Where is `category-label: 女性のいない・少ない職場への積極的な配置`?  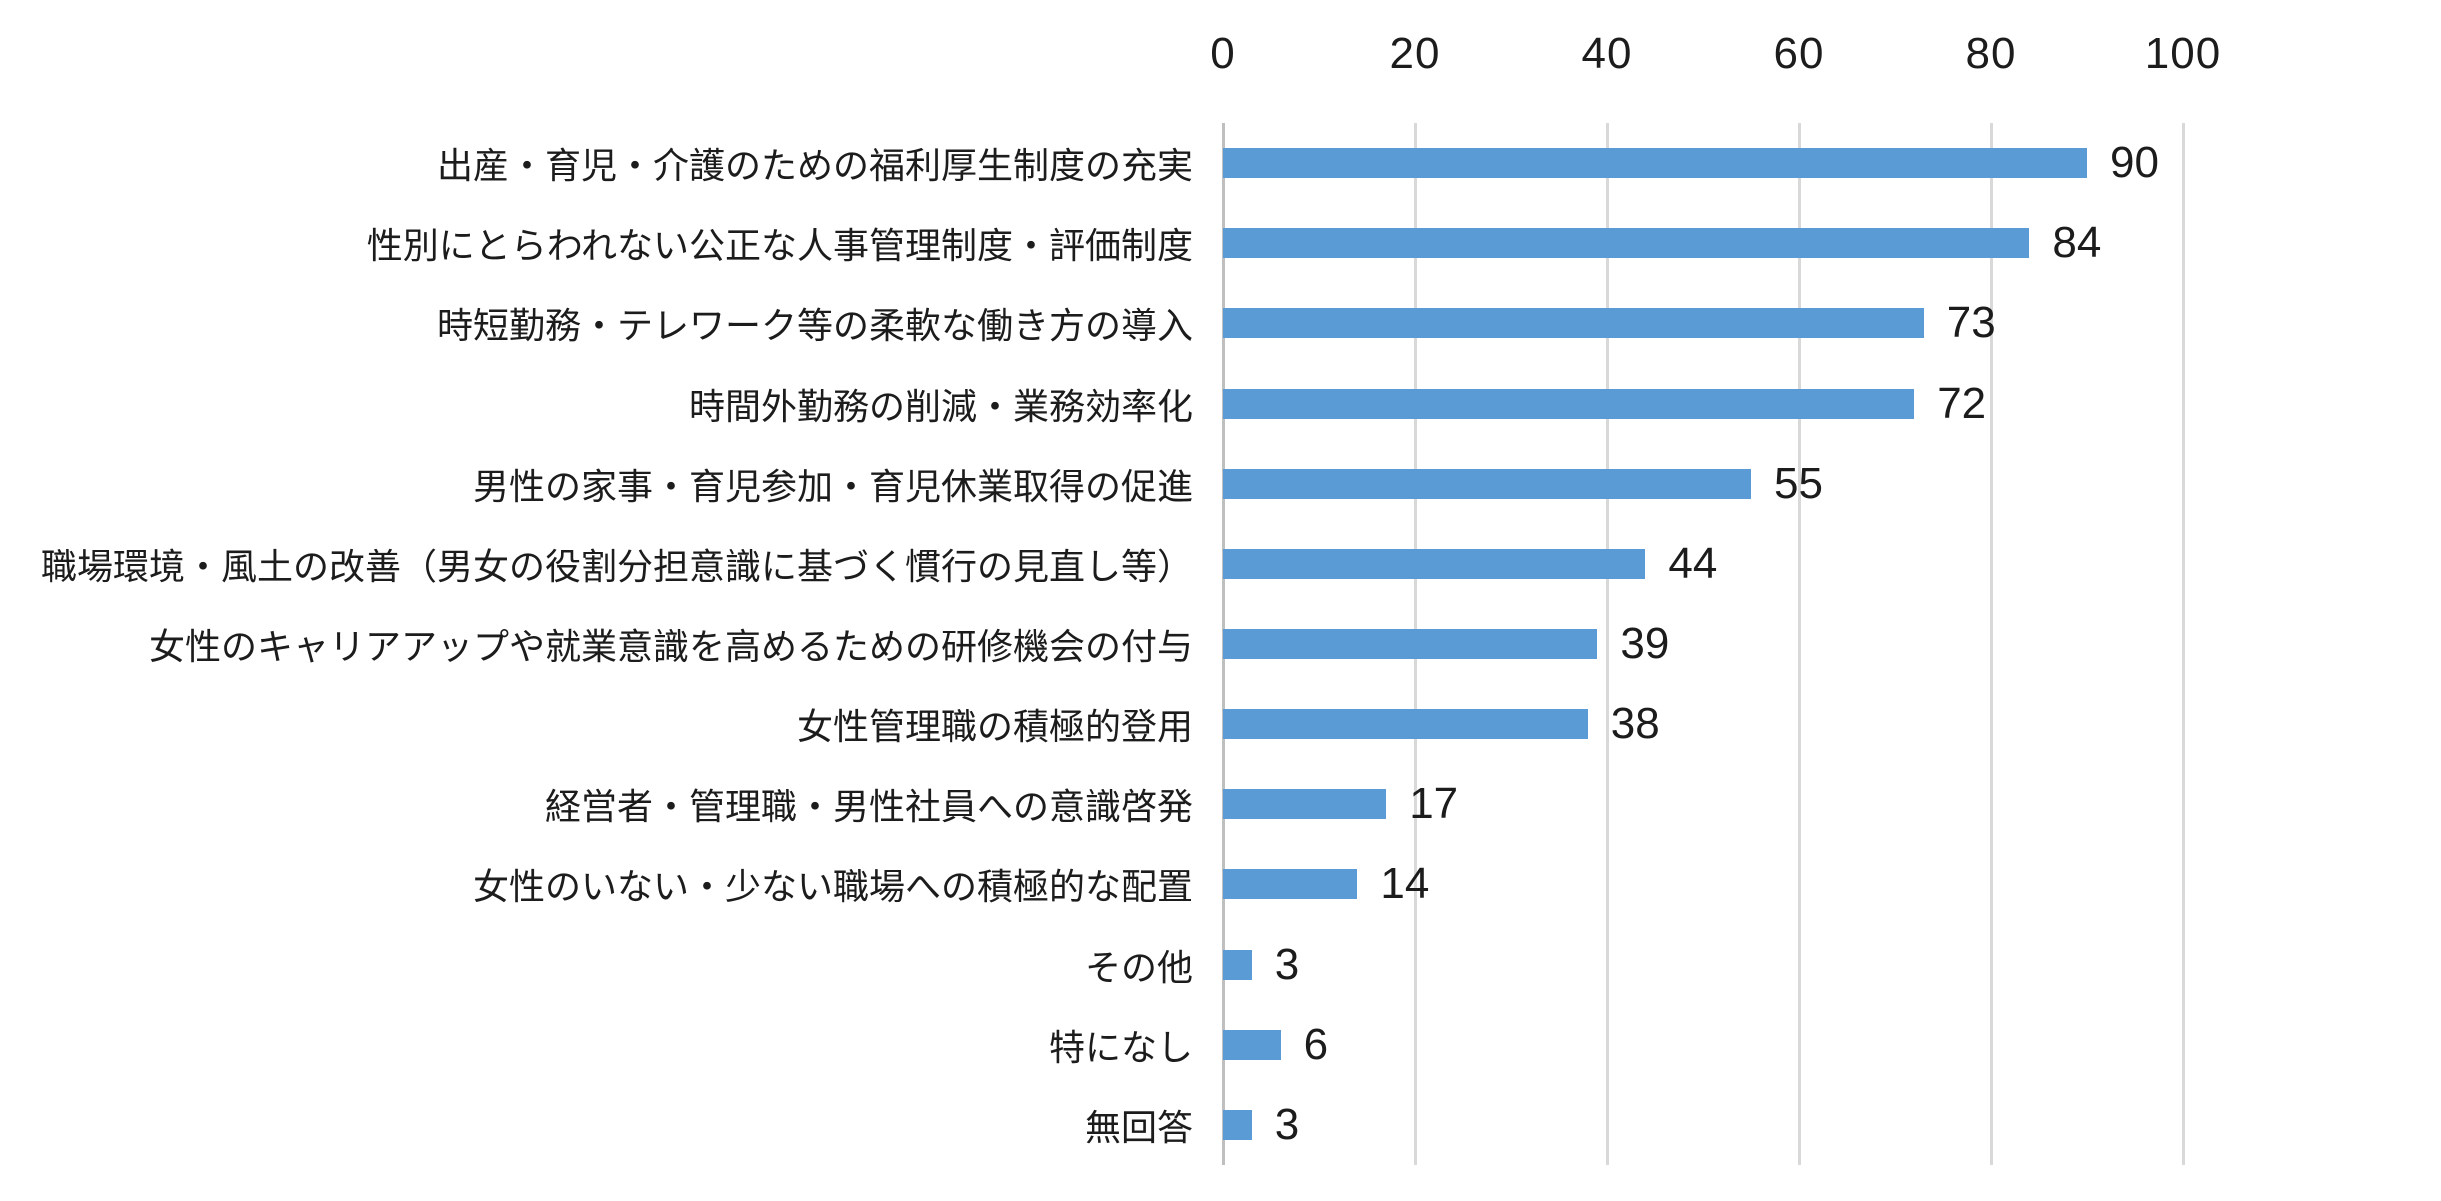 category-label: 女性のいない・少ない職場への積極的な配置 is located at coordinates (832, 887).